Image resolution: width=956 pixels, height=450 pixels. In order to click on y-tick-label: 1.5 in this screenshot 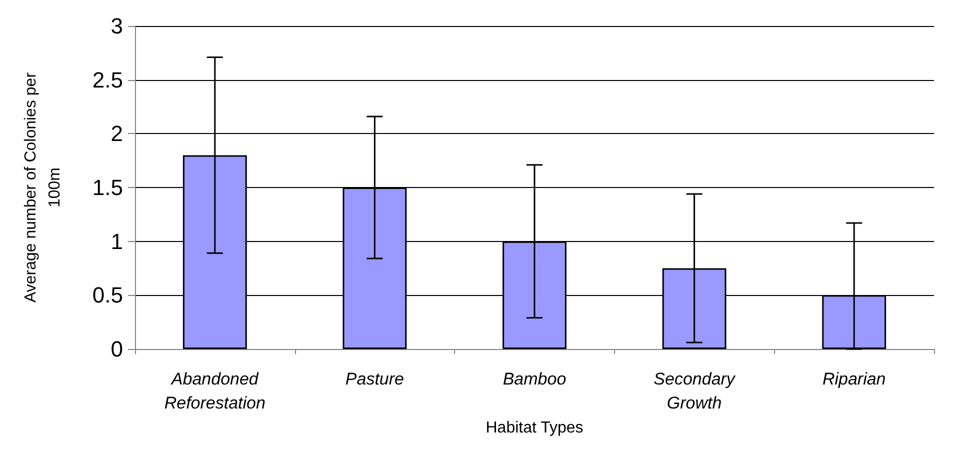, I will do `click(107, 187)`.